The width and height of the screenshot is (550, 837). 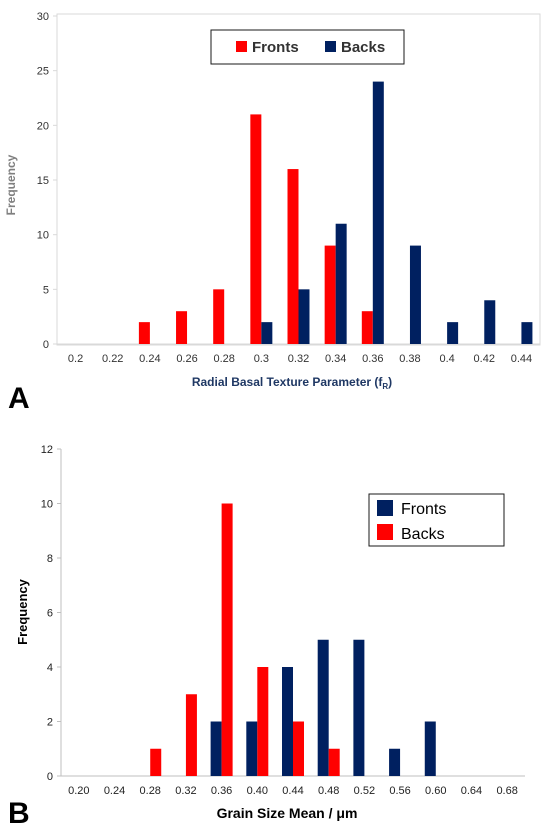 I want to click on panel-label-b: B, so click(x=19, y=813).